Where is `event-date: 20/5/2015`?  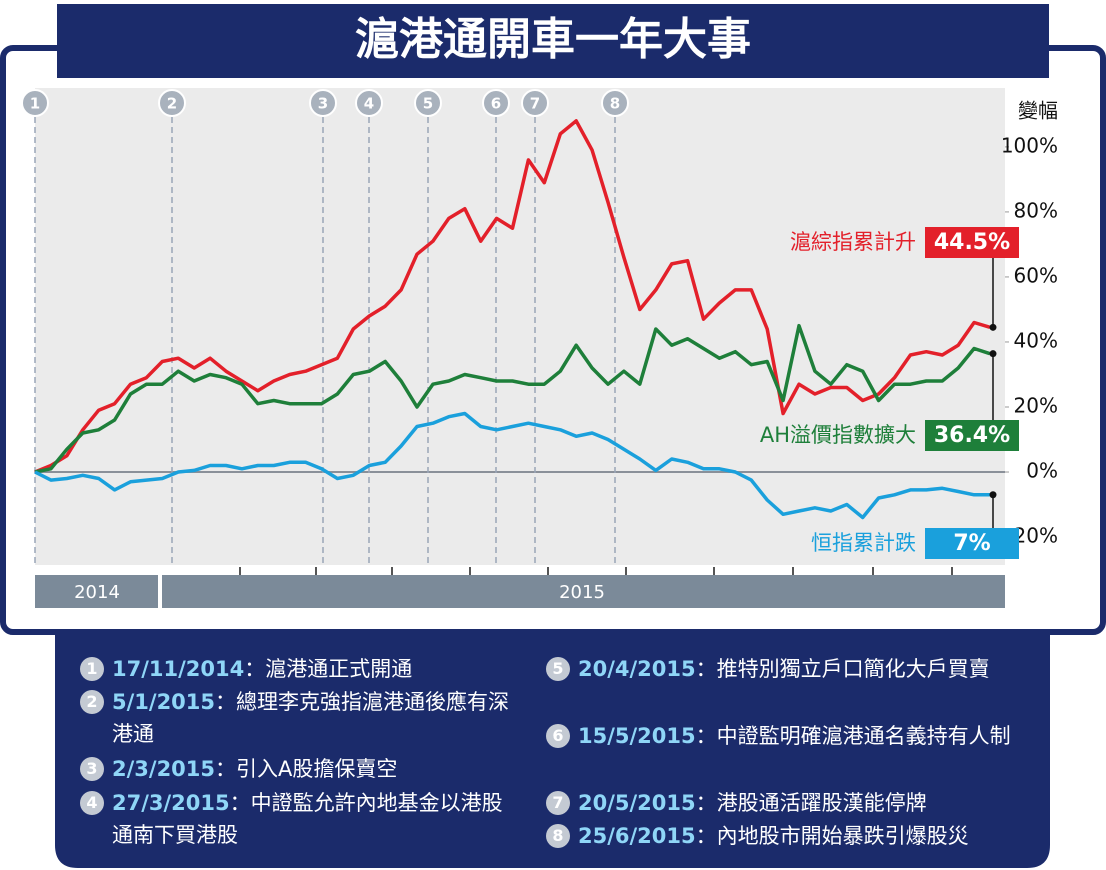 event-date: 20/5/2015 is located at coordinates (637, 803).